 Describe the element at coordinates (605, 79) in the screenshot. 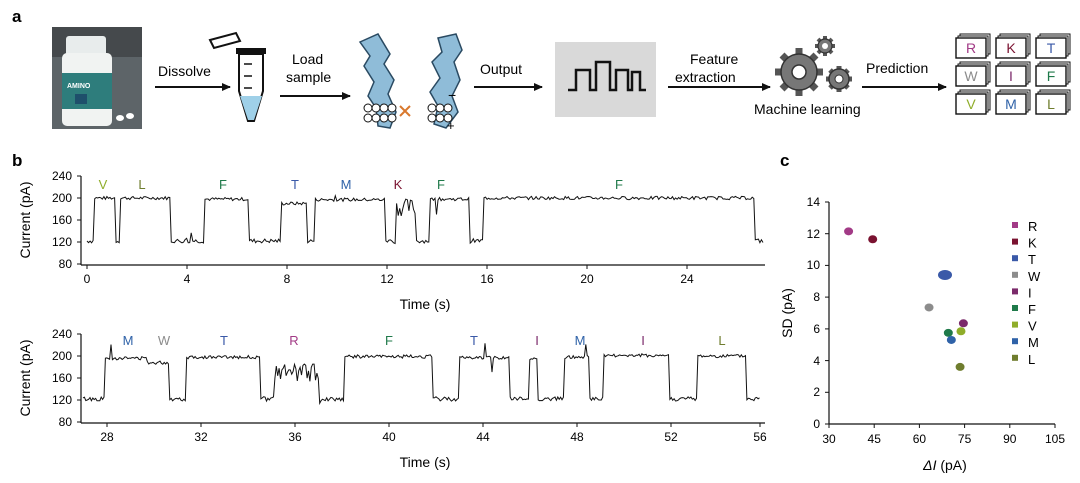

I see `output-signal-icon` at that location.